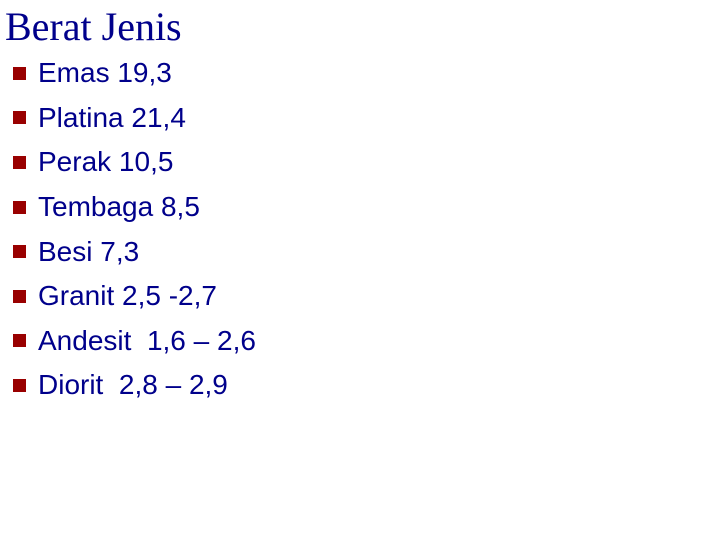 The image size is (720, 540). What do you see at coordinates (360, 73) in the screenshot?
I see `list-item: Emas 19,3` at bounding box center [360, 73].